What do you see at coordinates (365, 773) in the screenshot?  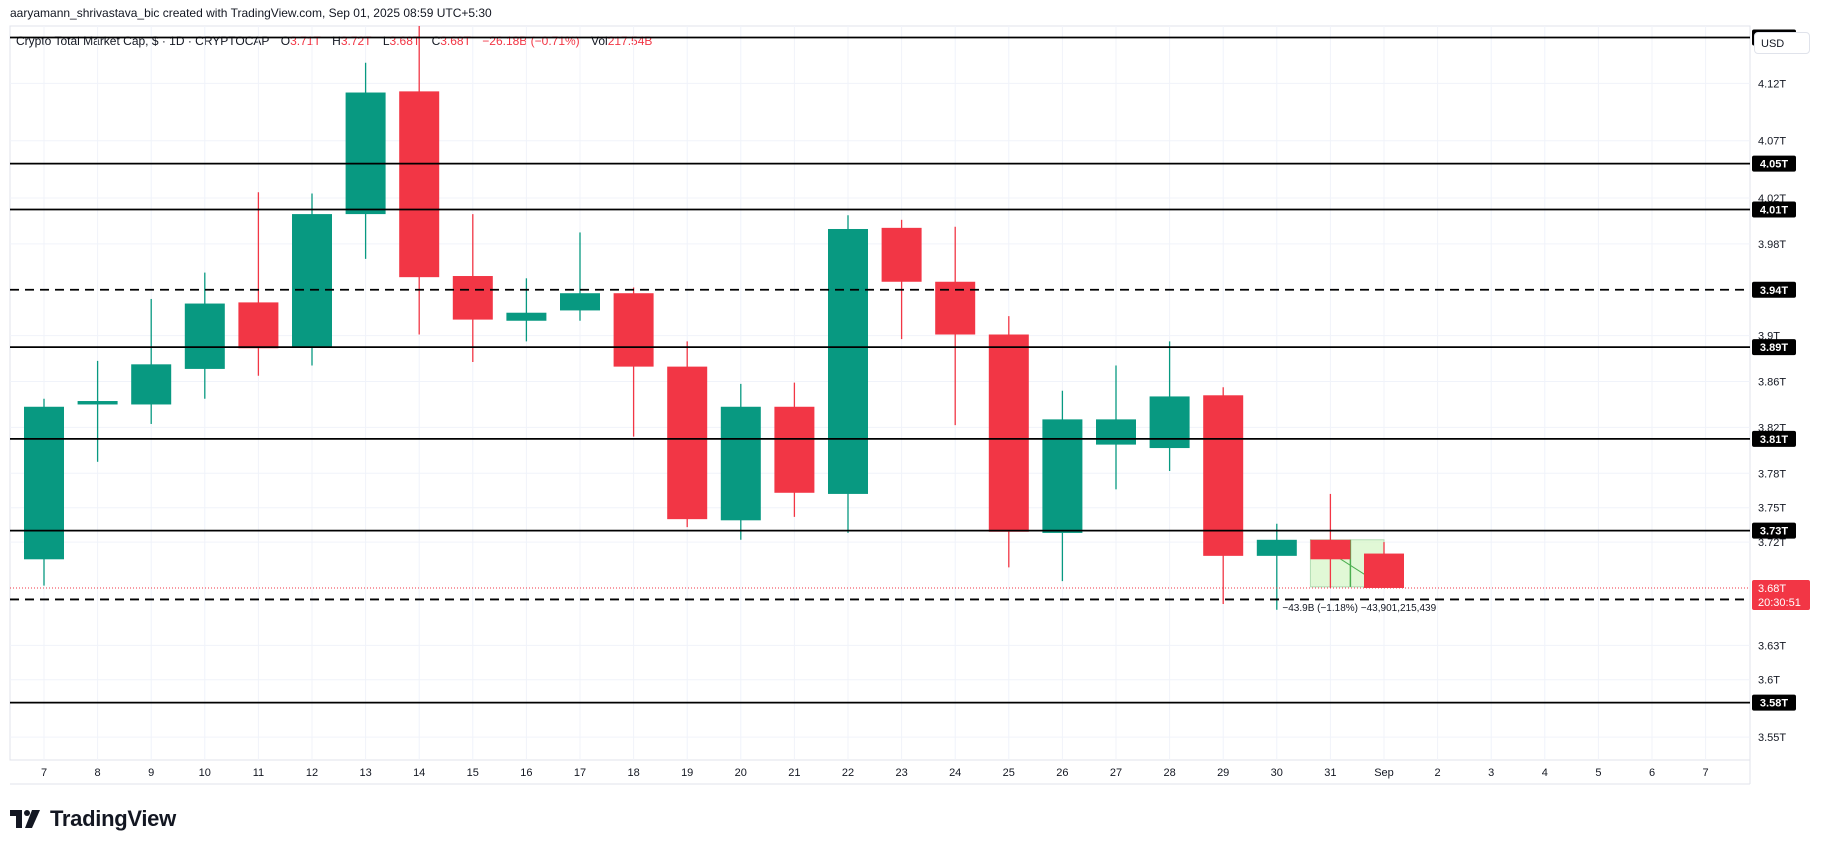 I see `time-axis-tick-label: 13` at bounding box center [365, 773].